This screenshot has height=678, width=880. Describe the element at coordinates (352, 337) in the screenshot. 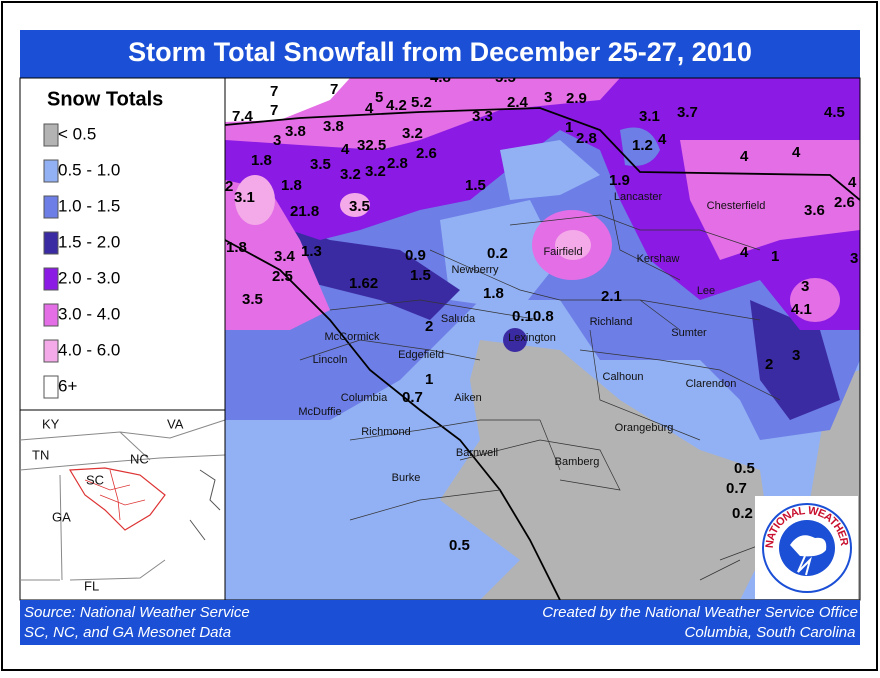

I see `county-label: McCormick` at that location.